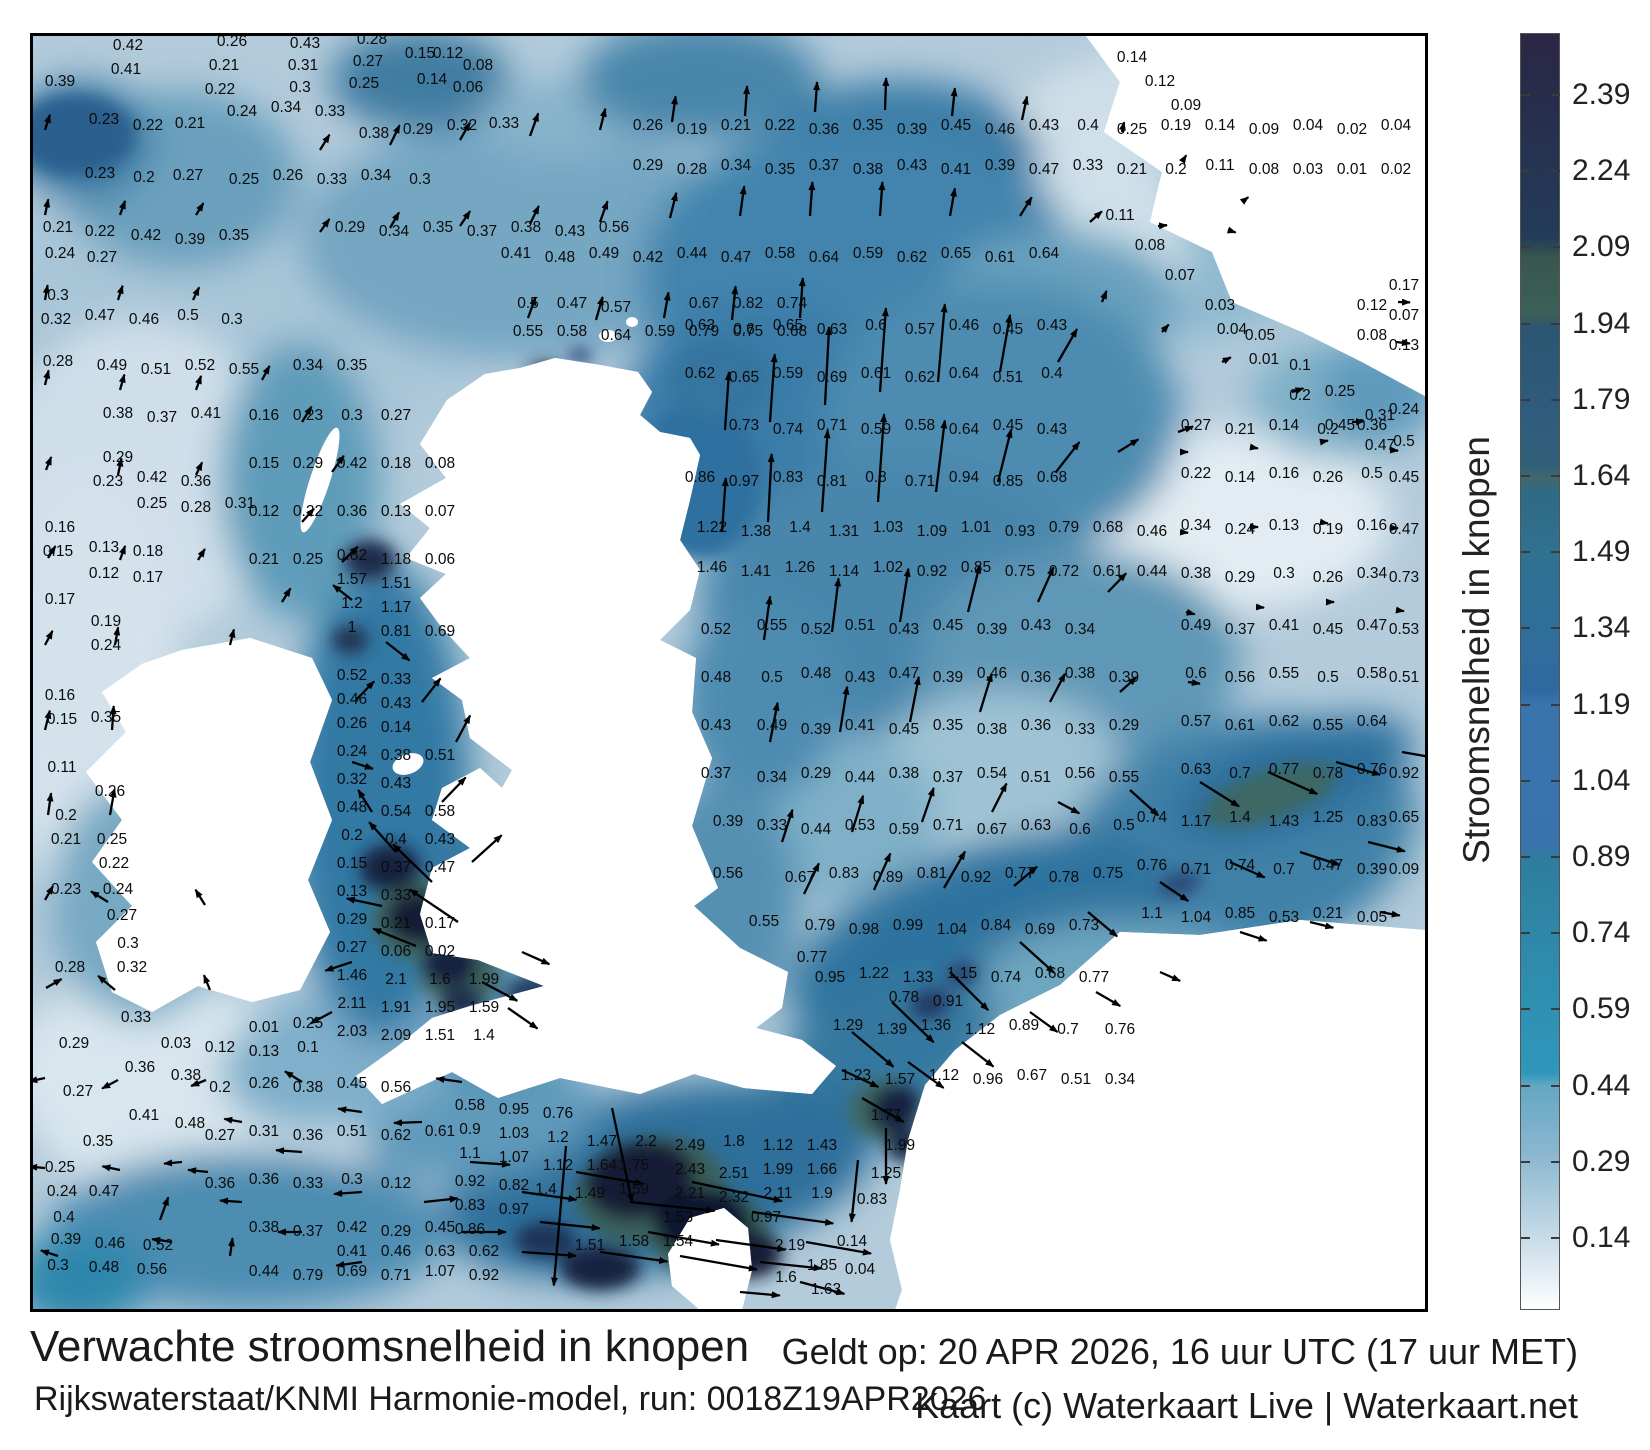 Image resolution: width=1650 pixels, height=1450 pixels. Describe the element at coordinates (920, 425) in the screenshot. I see `speed-value-label: 0.58` at that location.